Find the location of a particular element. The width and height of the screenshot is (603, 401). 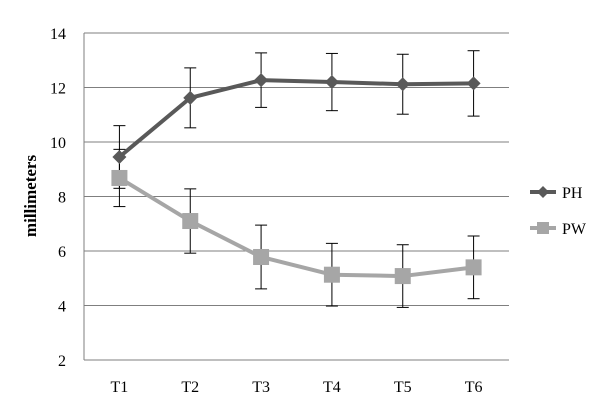

x-tick-label: T3 is located at coordinates (261, 387).